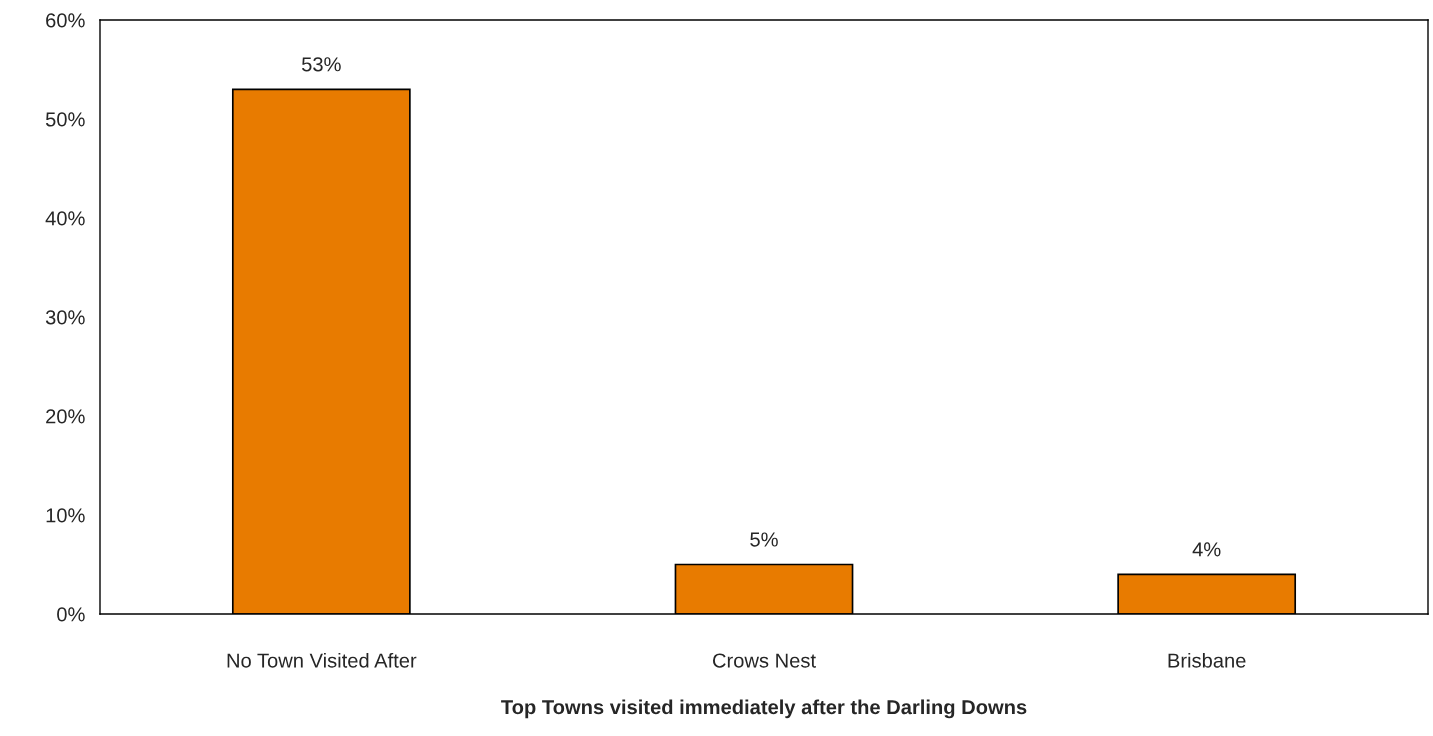 This screenshot has width=1433, height=736. What do you see at coordinates (65, 317) in the screenshot?
I see `y-tick-label: 30%` at bounding box center [65, 317].